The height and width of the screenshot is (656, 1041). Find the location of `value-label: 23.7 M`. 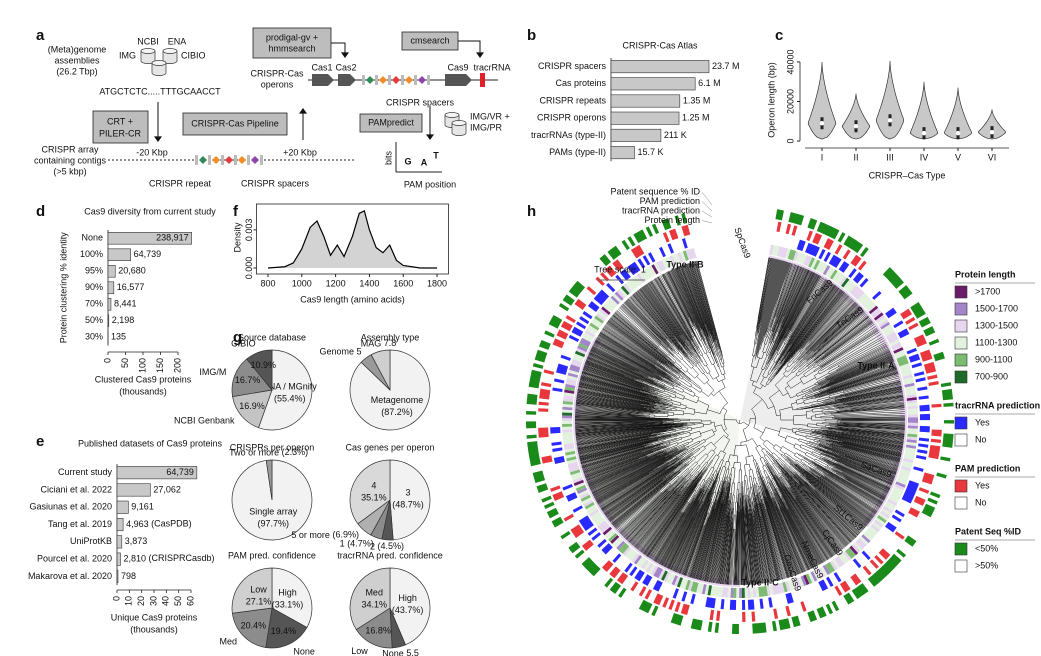

value-label: 23.7 M is located at coordinates (726, 66).